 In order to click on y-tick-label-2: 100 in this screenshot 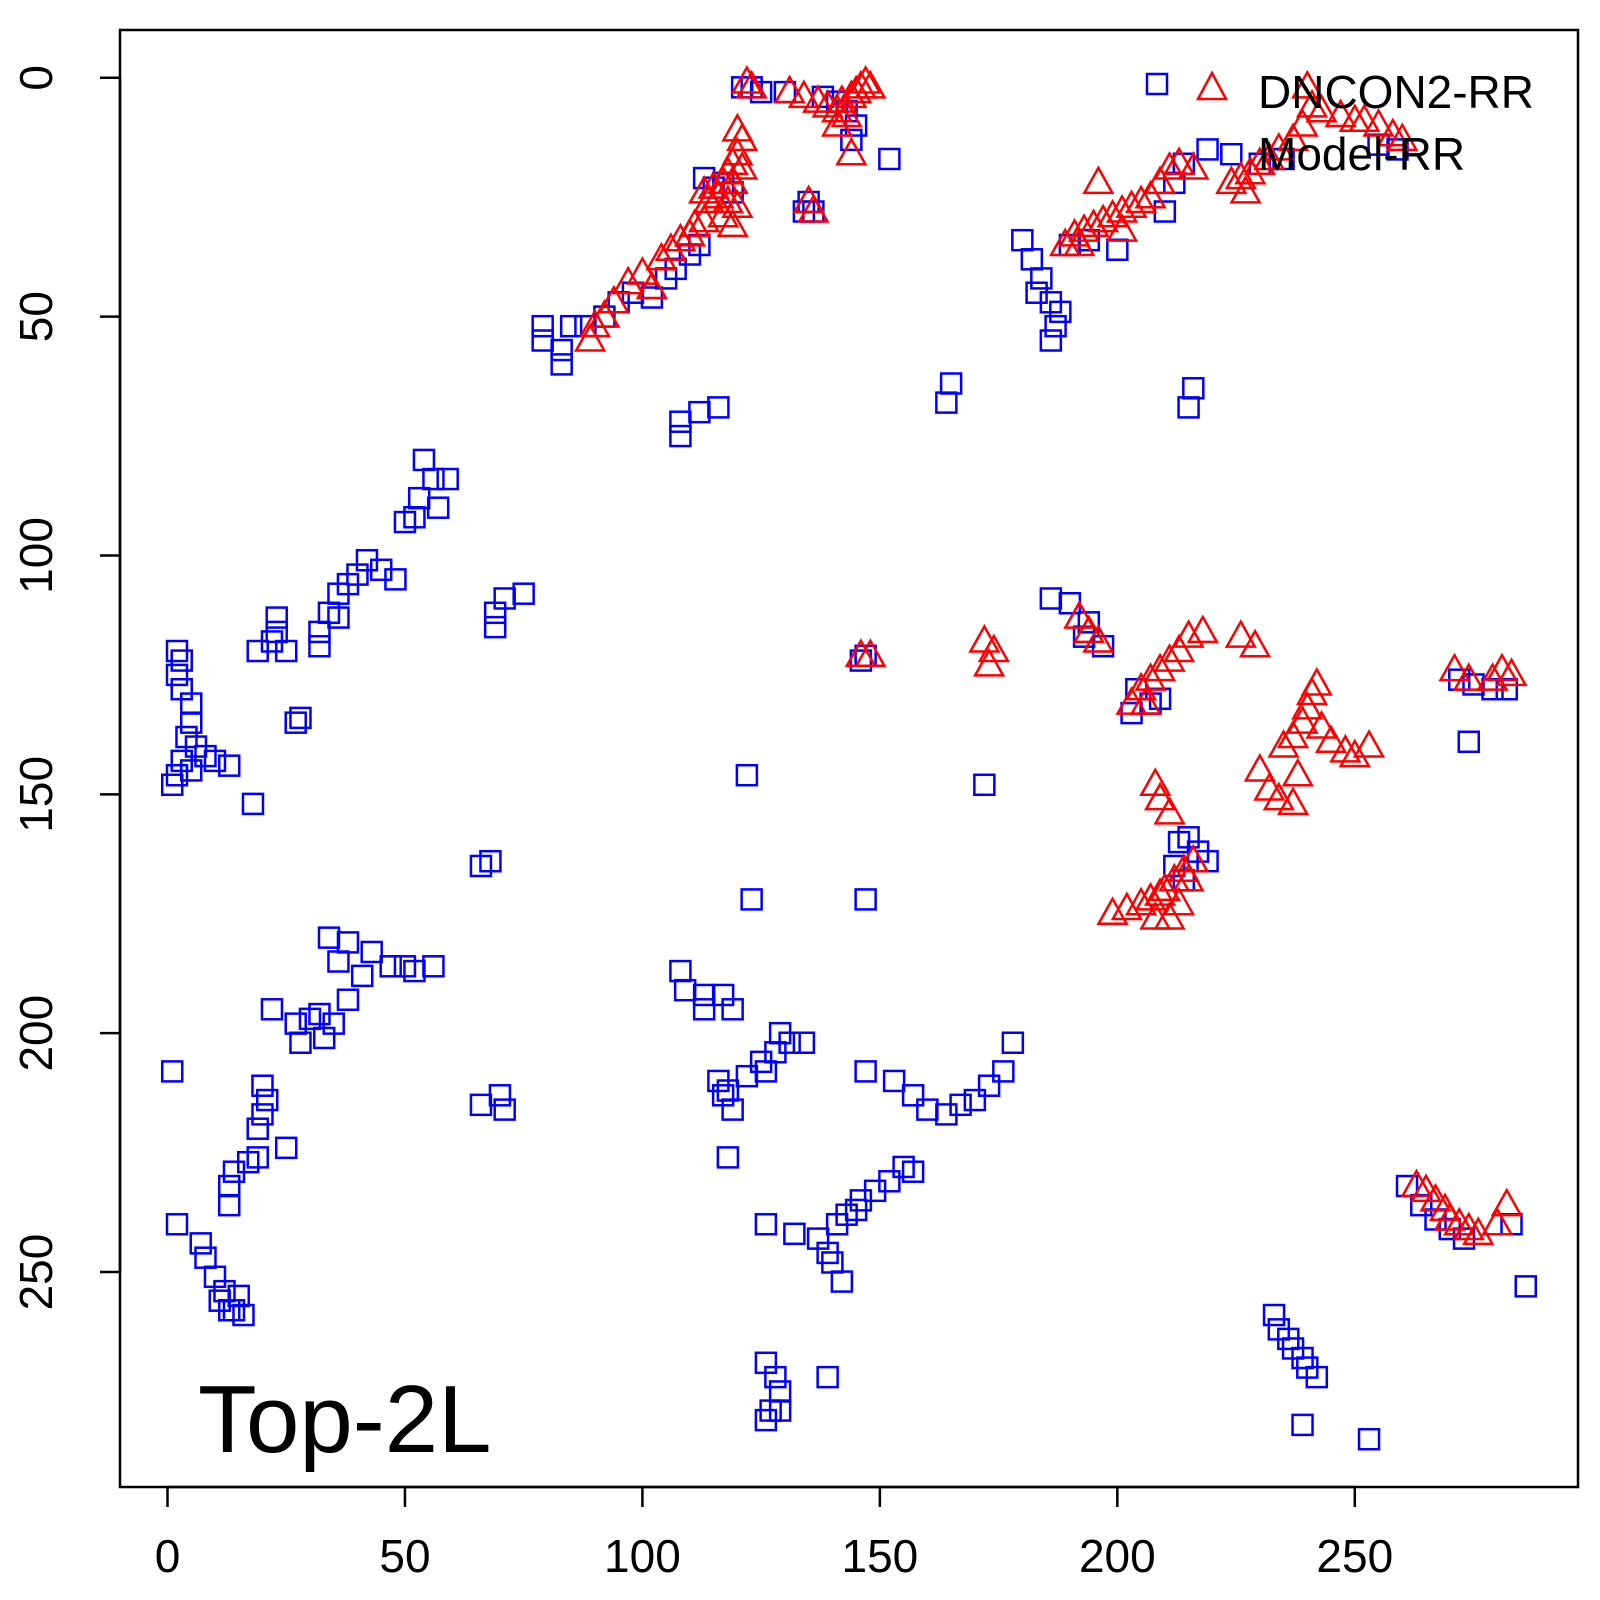, I will do `click(36, 555)`.